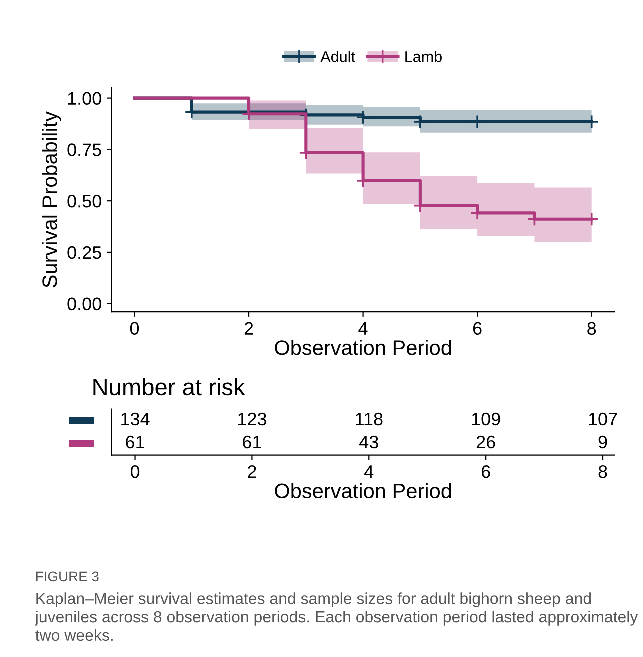 This screenshot has width=643, height=657. Describe the element at coordinates (85, 150) in the screenshot. I see `y-tick-label: 0.75` at that location.